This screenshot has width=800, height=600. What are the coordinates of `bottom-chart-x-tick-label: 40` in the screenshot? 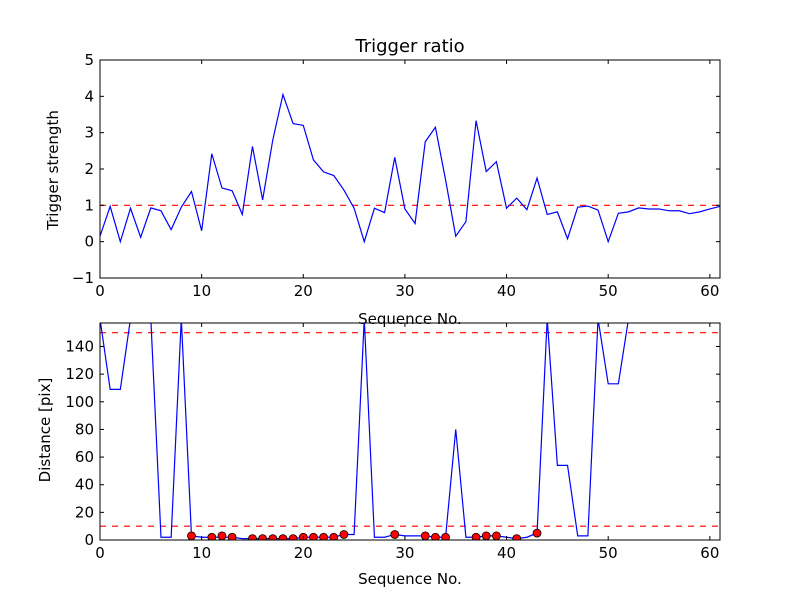 It's located at (506, 553).